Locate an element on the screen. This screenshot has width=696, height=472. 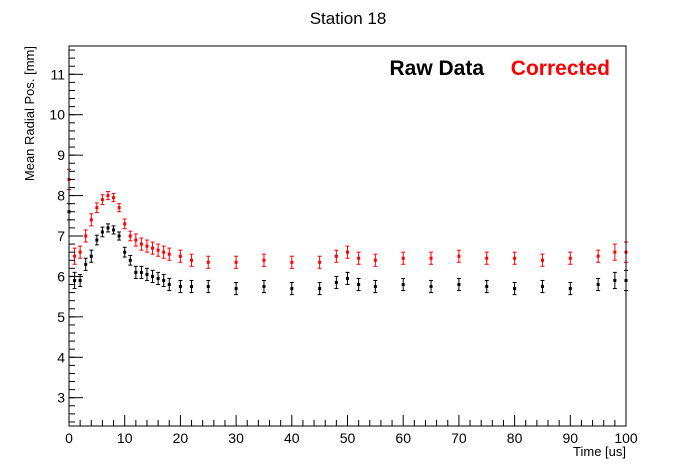
y-tick-label: 6 is located at coordinates (61, 276).